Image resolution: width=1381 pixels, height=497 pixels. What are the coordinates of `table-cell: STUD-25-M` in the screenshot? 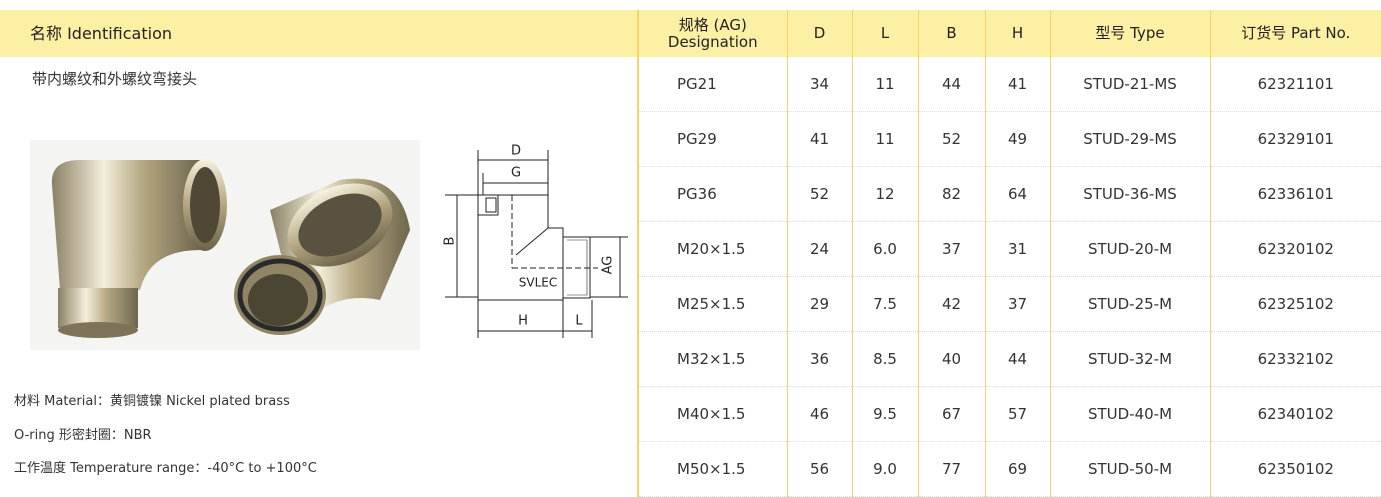 It's located at (1130, 304).